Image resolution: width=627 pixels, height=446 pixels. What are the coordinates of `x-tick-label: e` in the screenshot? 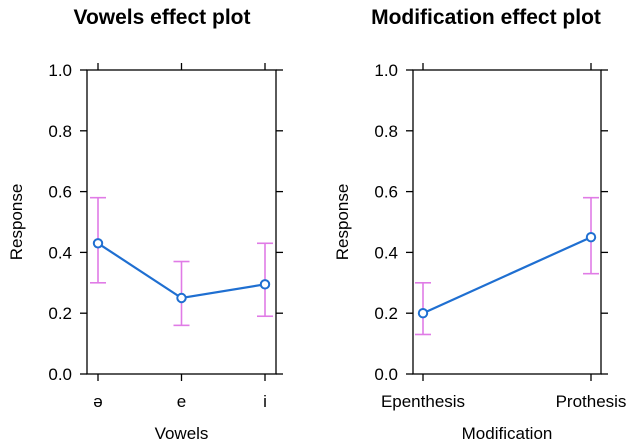 It's located at (181, 401).